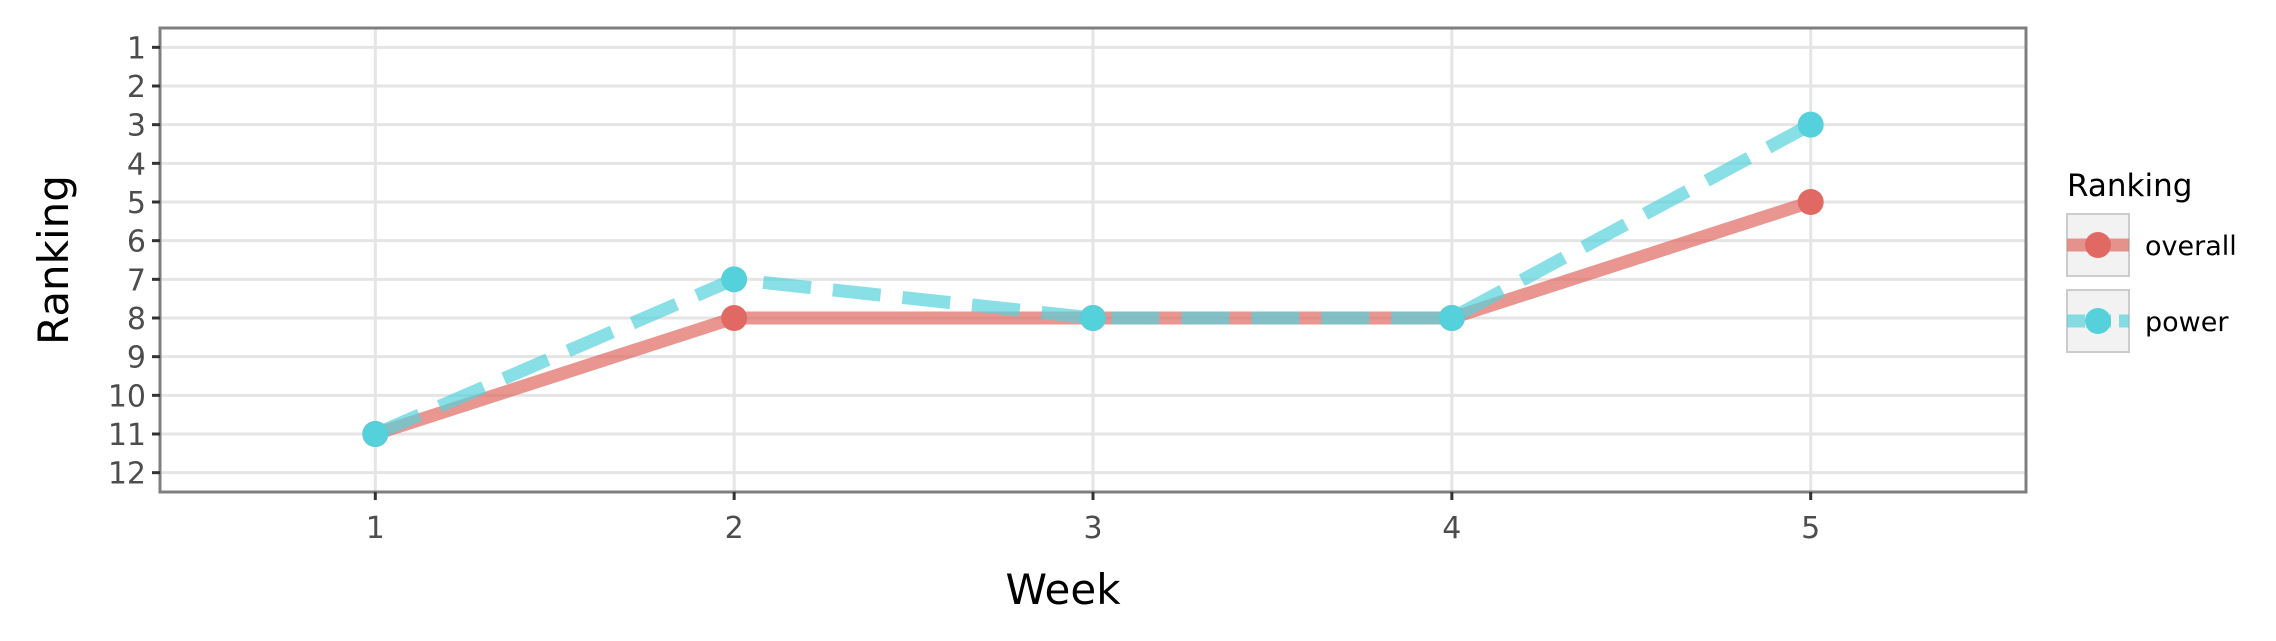  What do you see at coordinates (2098, 245) in the screenshot?
I see `legend-marker-overall` at bounding box center [2098, 245].